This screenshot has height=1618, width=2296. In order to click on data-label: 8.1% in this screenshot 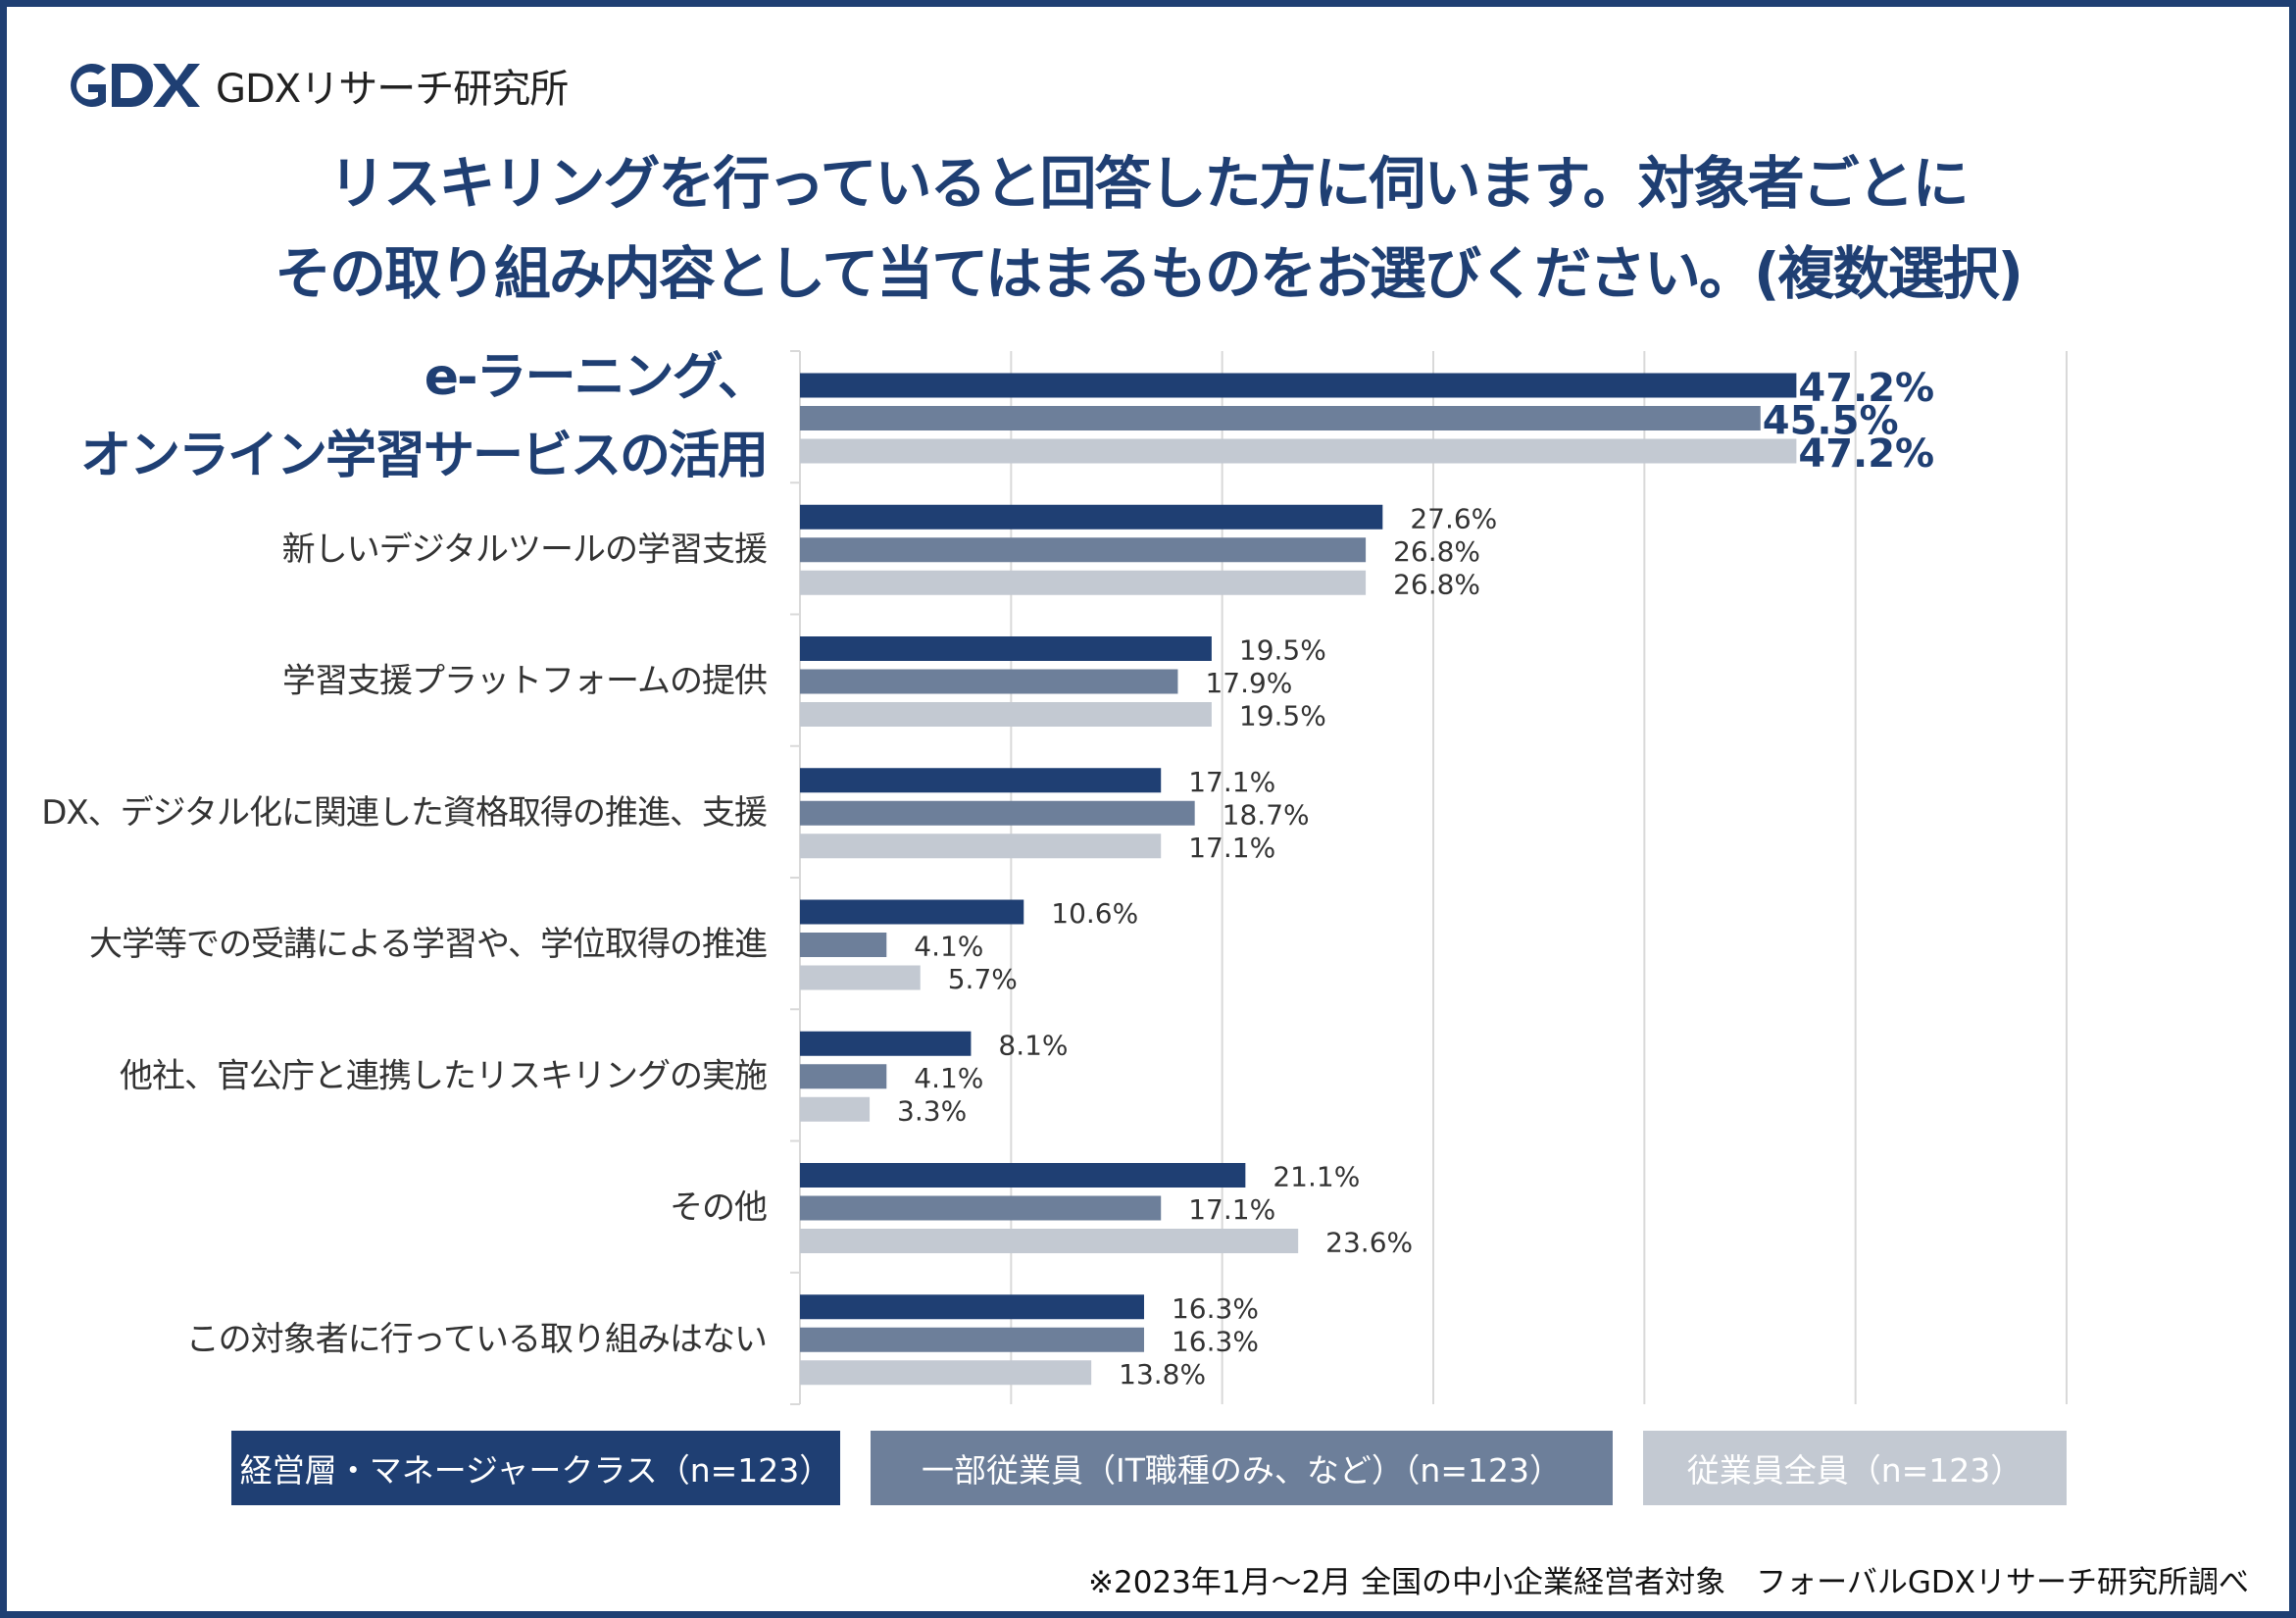, I will do `click(1033, 1045)`.